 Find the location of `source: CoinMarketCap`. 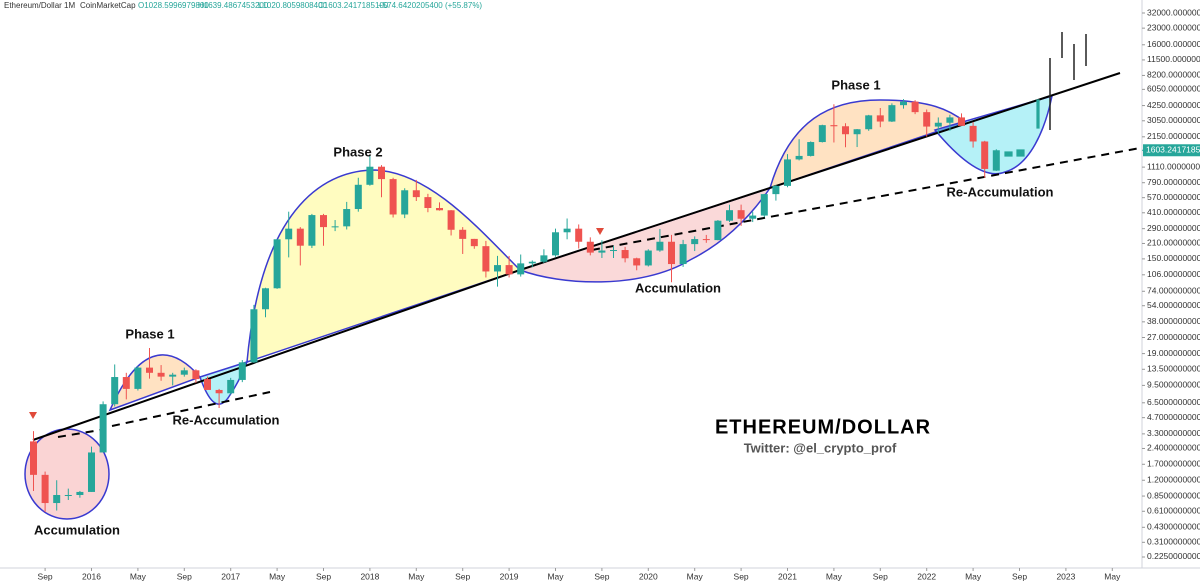

source: CoinMarketCap is located at coordinates (108, 5).